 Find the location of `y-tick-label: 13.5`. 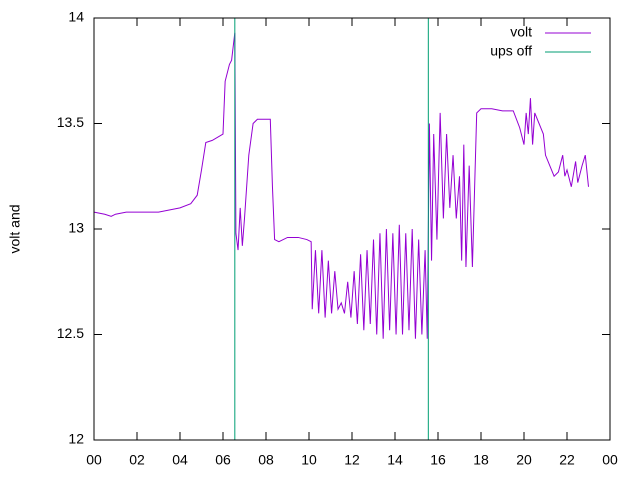

y-tick-label: 13.5 is located at coordinates (70, 122).